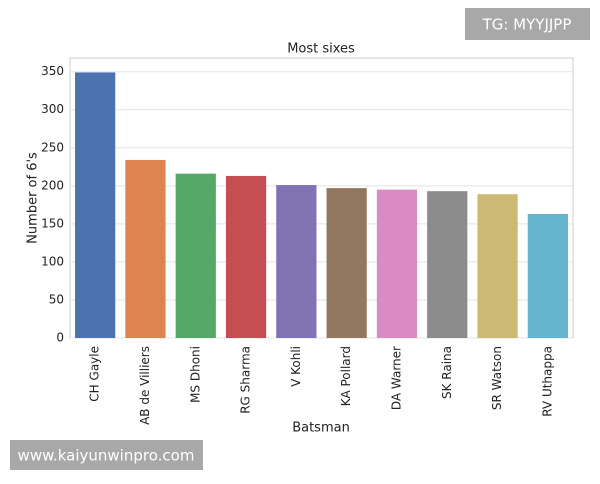 This screenshot has width=600, height=484. What do you see at coordinates (52, 261) in the screenshot?
I see `y-tick-label: 100` at bounding box center [52, 261].